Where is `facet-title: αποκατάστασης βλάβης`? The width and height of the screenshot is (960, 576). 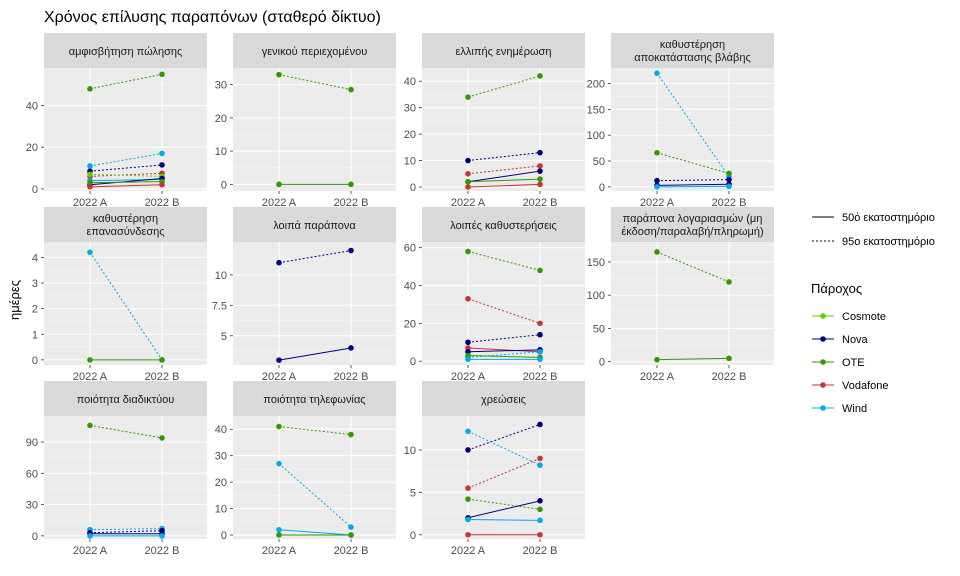
facet-title: αποκατάστασης βλάβης is located at coordinates (692, 58).